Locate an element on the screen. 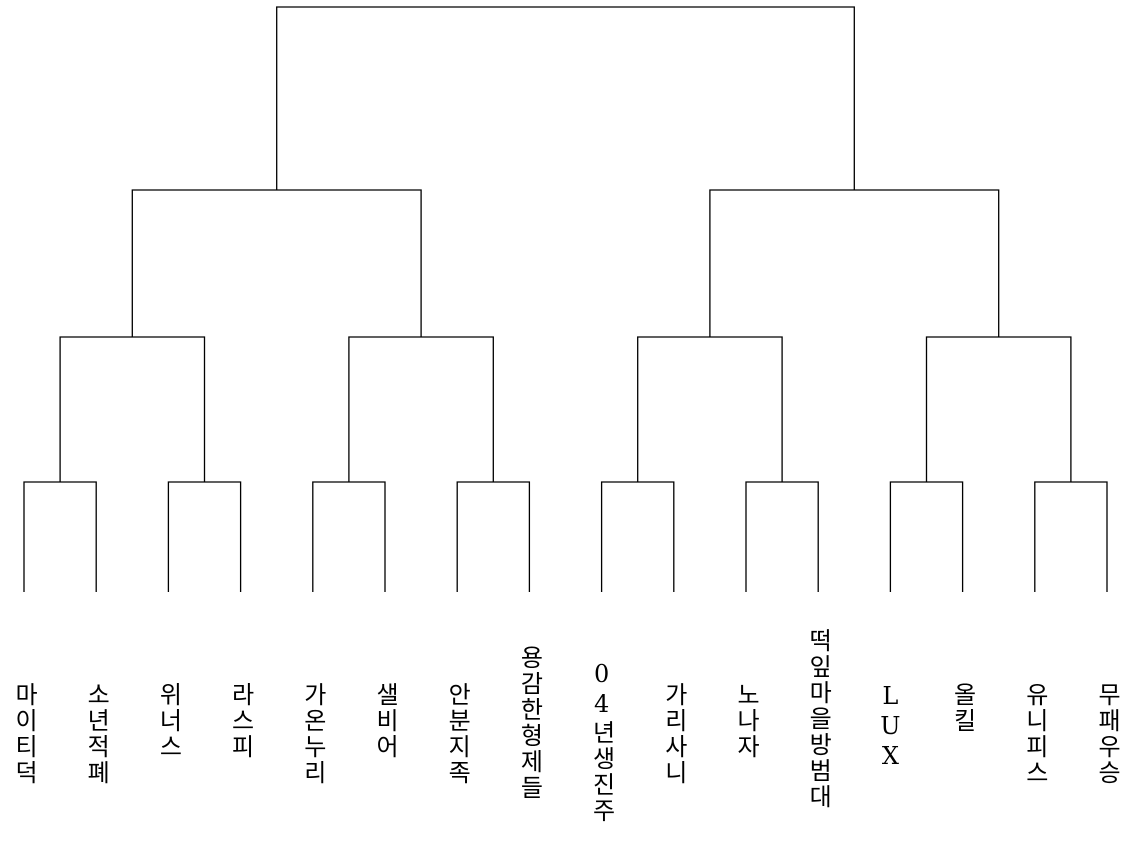 The image size is (1128, 851). team-name-8: 용감한형제들 is located at coordinates (529, 723).